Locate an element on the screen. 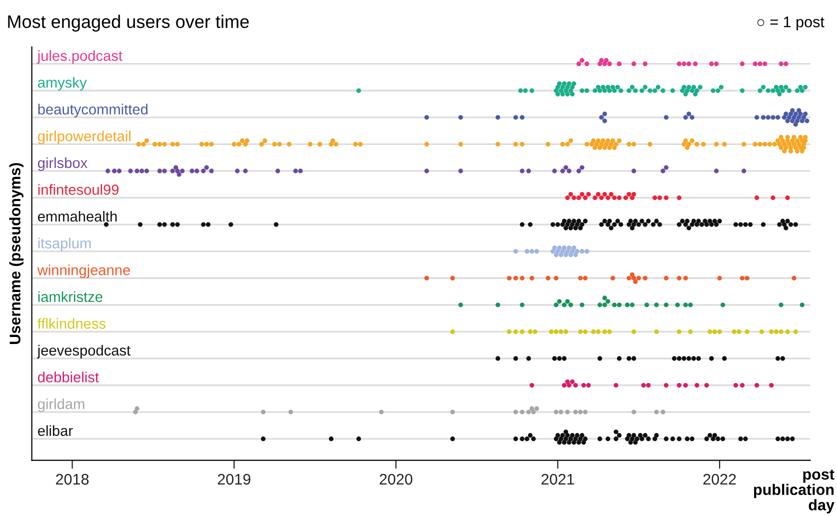  y-tick-label: jeevespodcast is located at coordinates (83, 351).